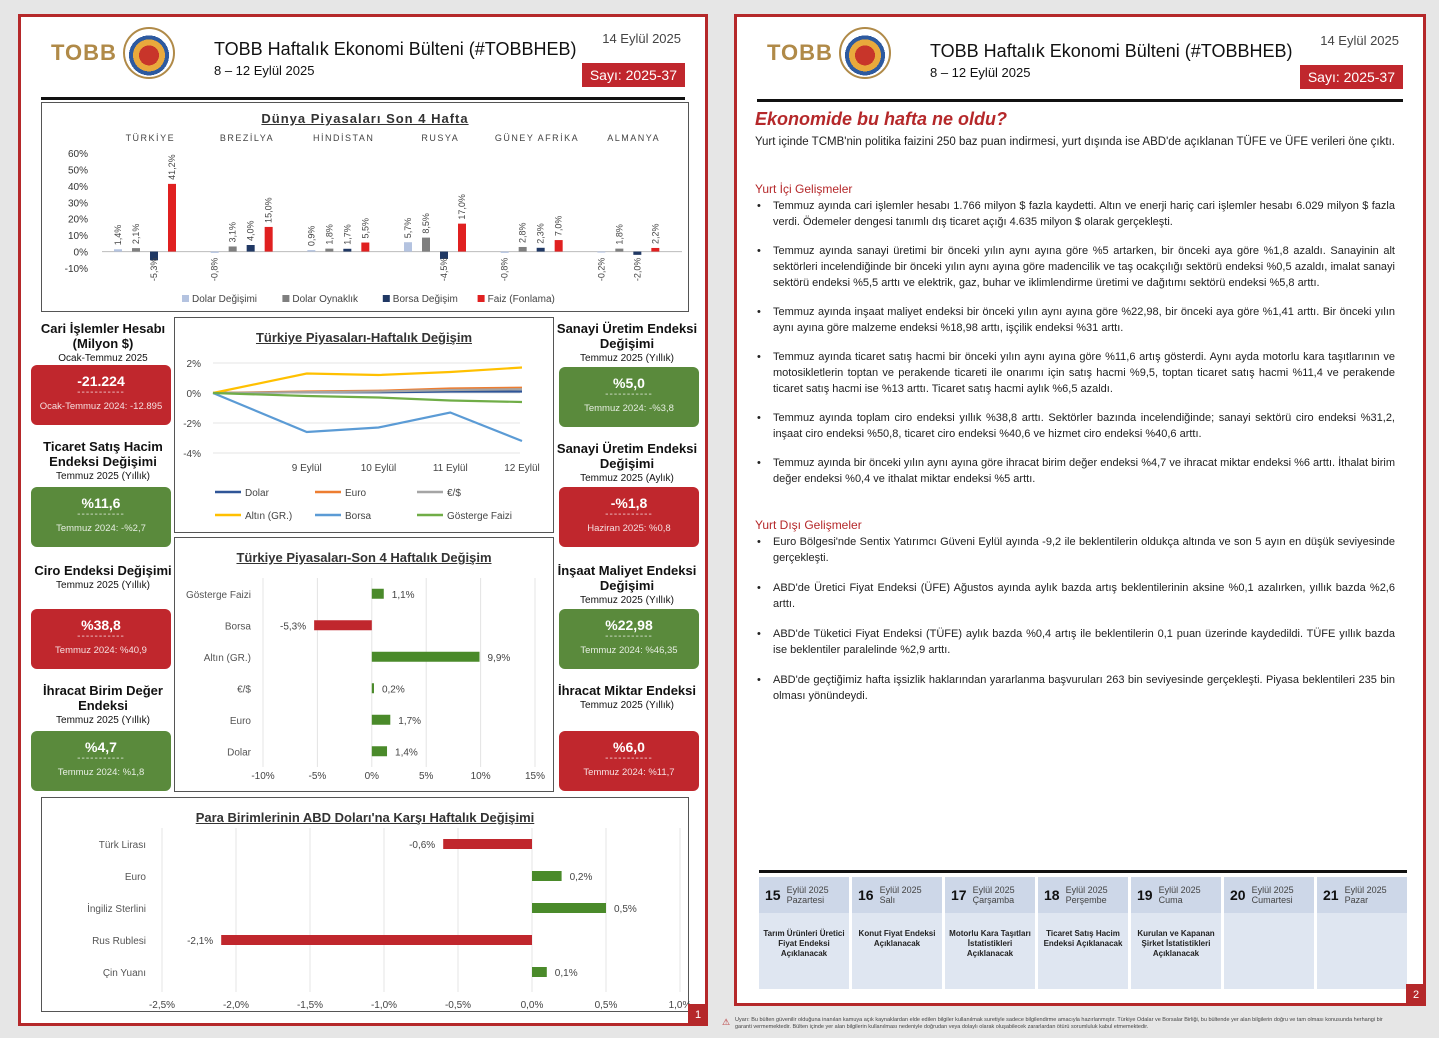 The width and height of the screenshot is (1439, 1038). Describe the element at coordinates (627, 456) in the screenshot. I see `kpi-right-2-title: Sanayi Üretim Endeksi Değişimi` at that location.